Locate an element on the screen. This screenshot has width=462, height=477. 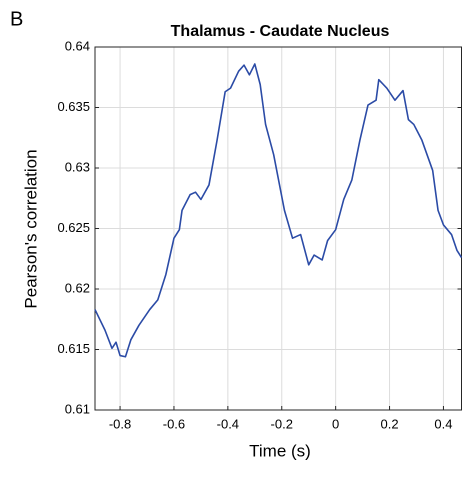
y-tick-label: 0.61 is located at coordinates (77, 408).